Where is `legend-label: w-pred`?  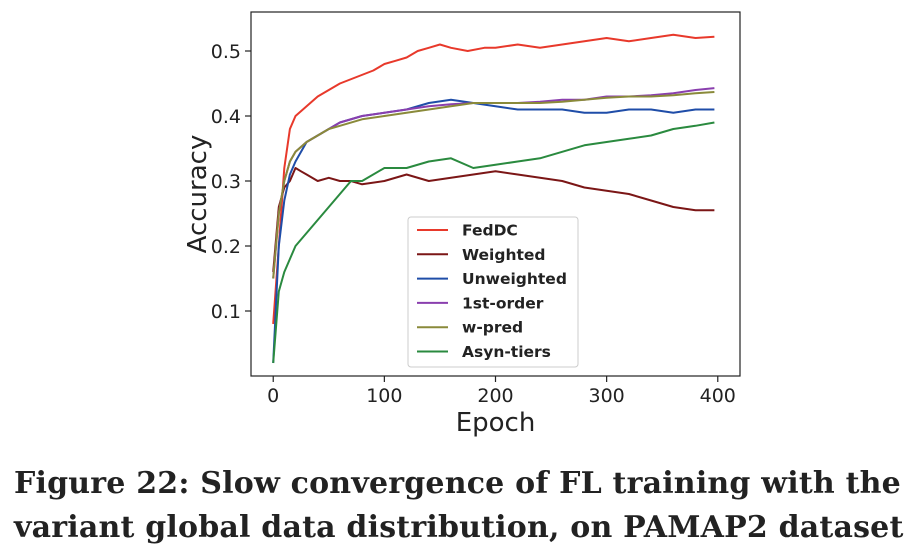 legend-label: w-pred is located at coordinates (492, 328).